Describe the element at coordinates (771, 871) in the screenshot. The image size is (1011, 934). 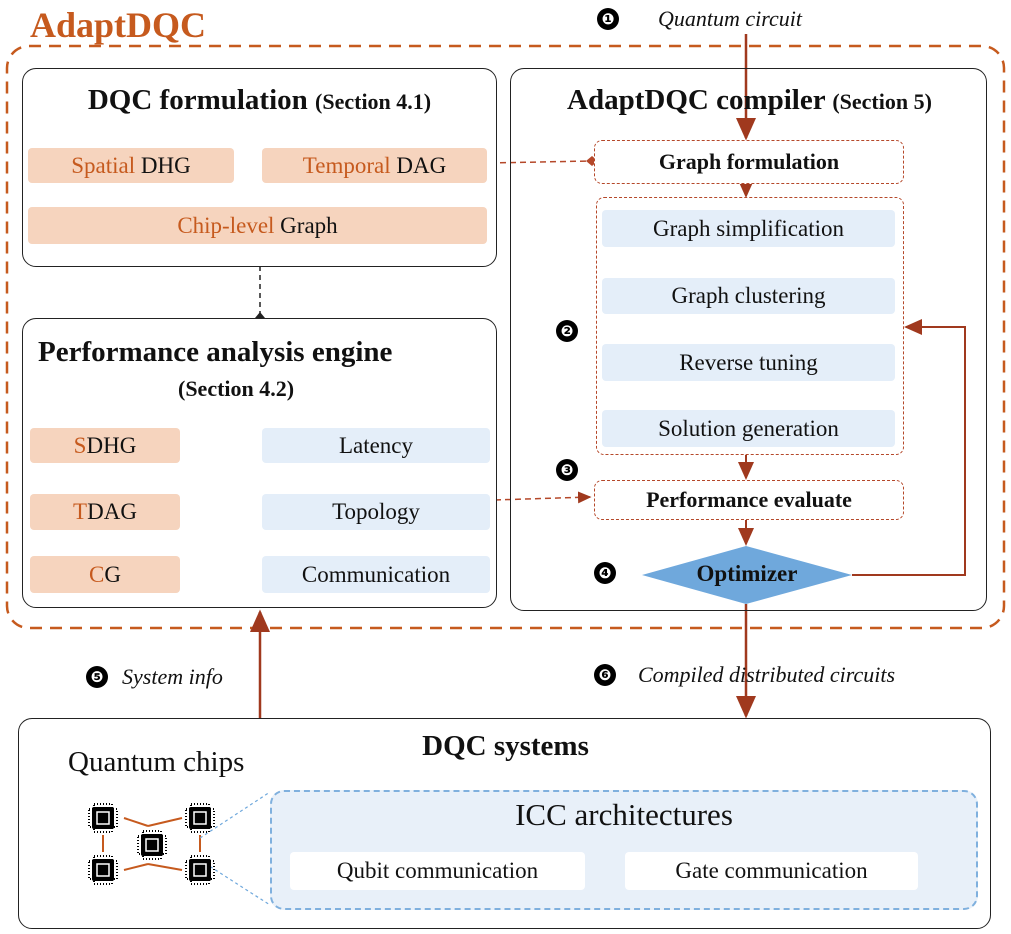
I see `gate-communication: Gate communication` at that location.